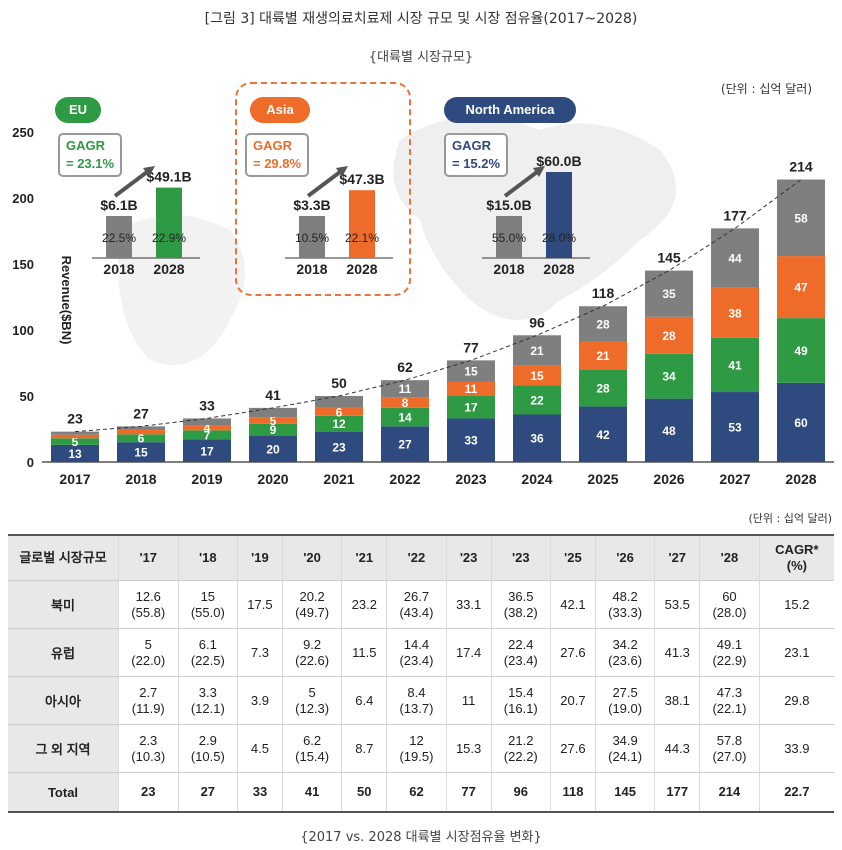 The height and width of the screenshot is (850, 842). What do you see at coordinates (573, 557) in the screenshot?
I see `table-header-cell: '25` at bounding box center [573, 557].